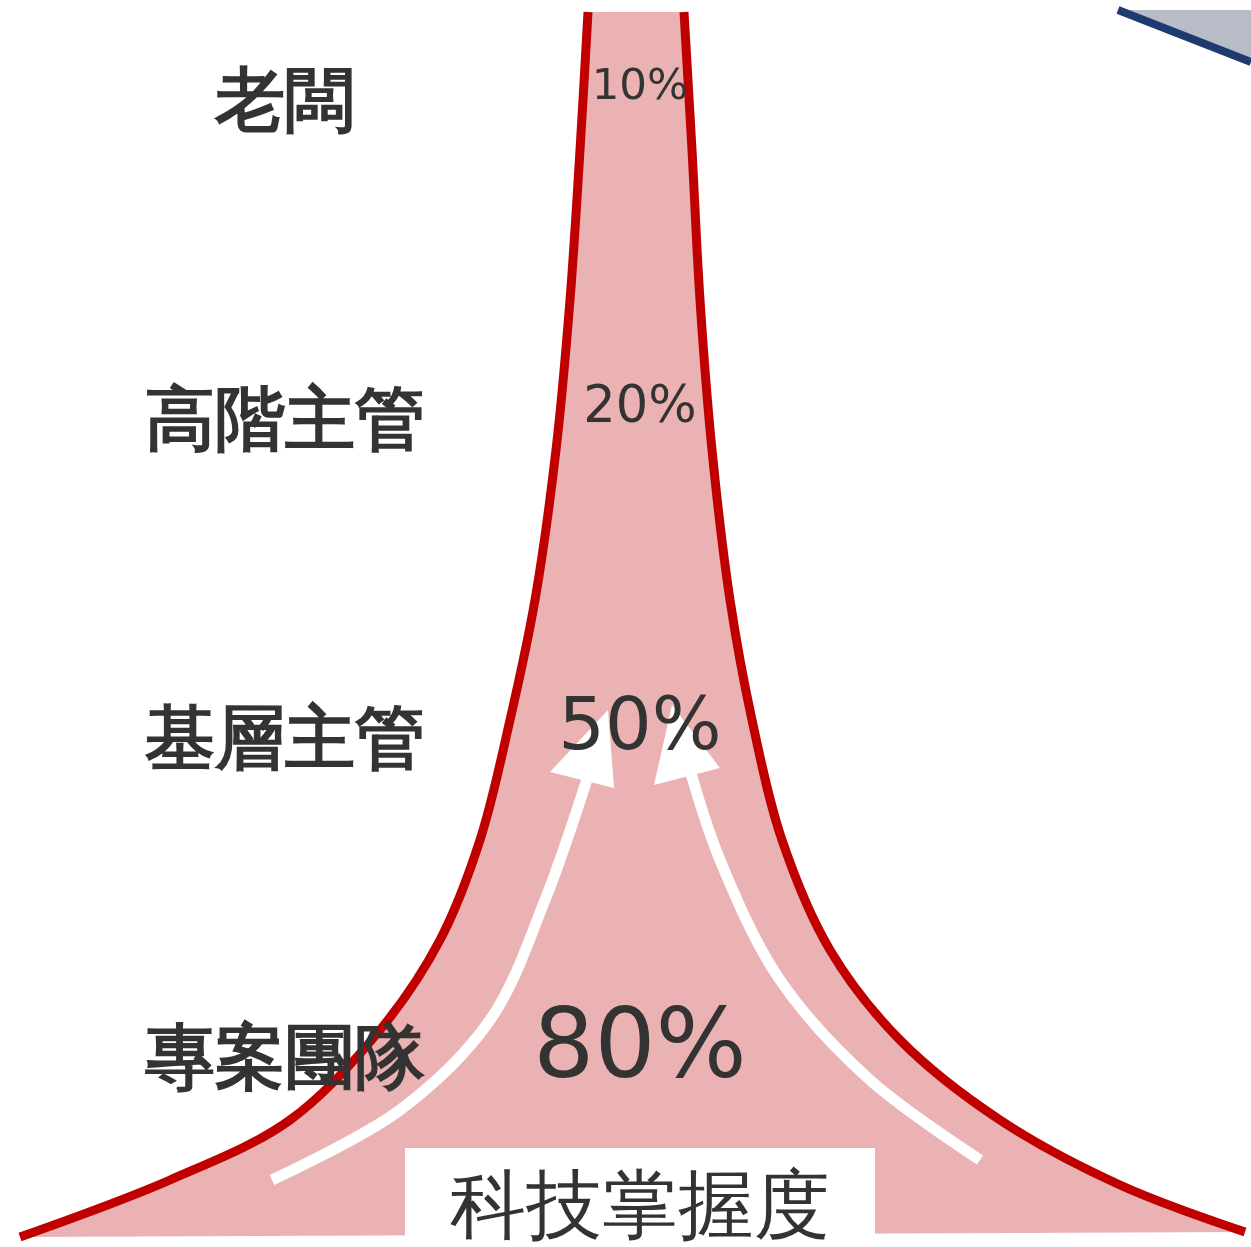 The height and width of the screenshot is (1247, 1251). Describe the element at coordinates (285, 419) in the screenshot. I see `category-label: 高階主管` at that location.